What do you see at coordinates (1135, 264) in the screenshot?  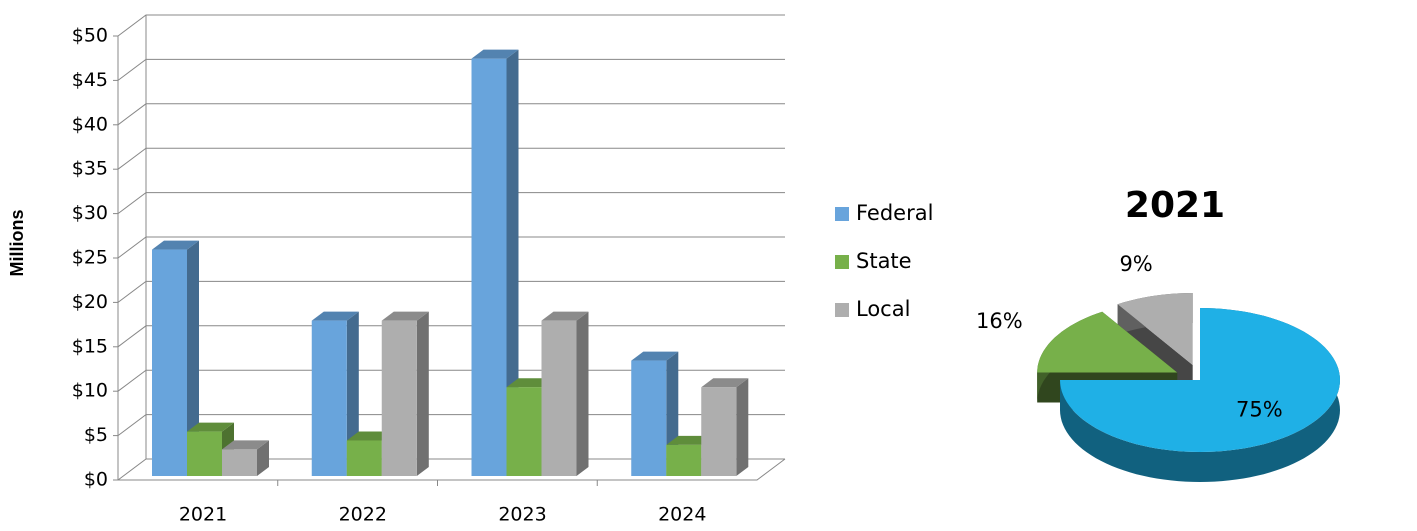 I see `pie-value-label: 9%` at bounding box center [1135, 264].